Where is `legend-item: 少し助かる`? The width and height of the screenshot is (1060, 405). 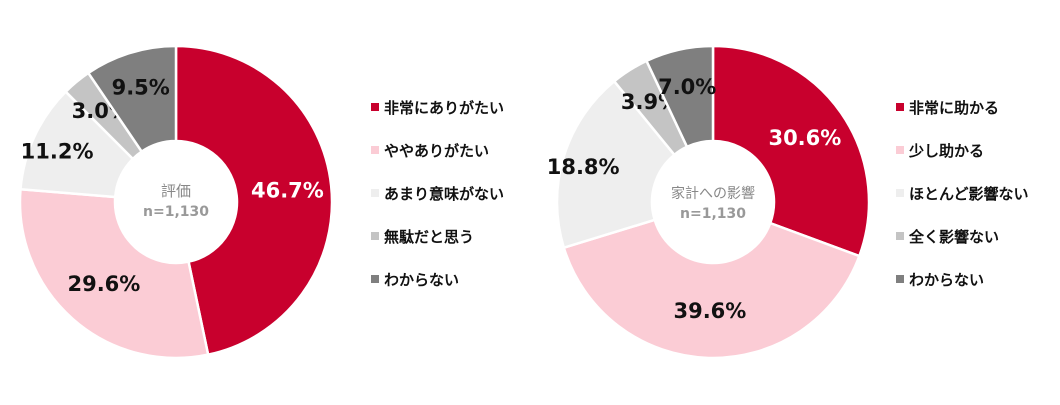
legend-item: 少し助かる is located at coordinates (962, 150).